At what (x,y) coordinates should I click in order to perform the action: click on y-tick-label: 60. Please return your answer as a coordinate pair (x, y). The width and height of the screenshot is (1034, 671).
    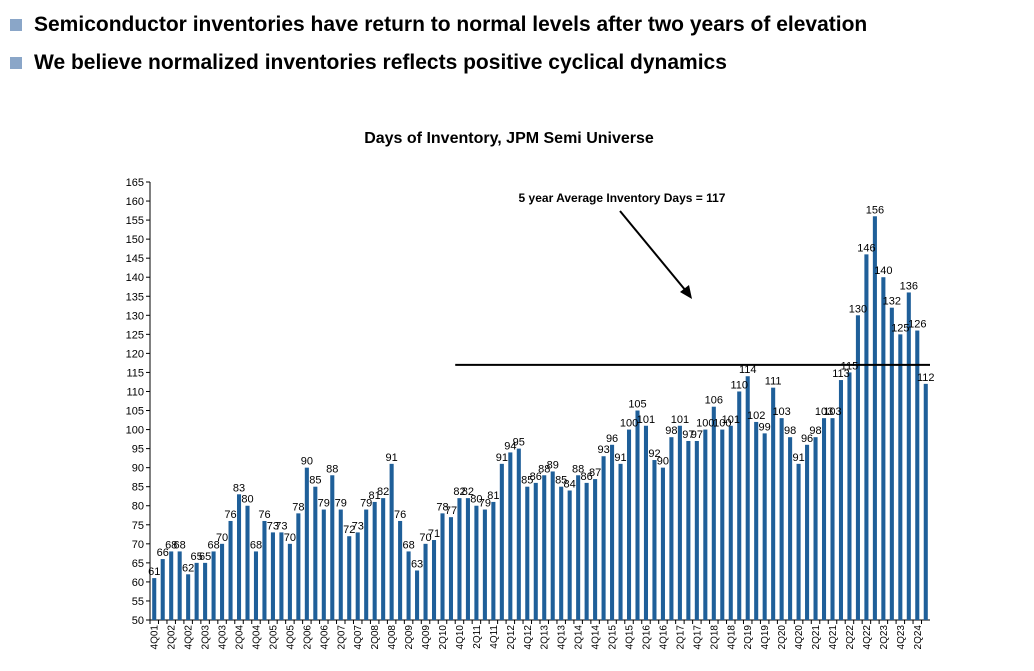
    Looking at the image, I should click on (138, 583).